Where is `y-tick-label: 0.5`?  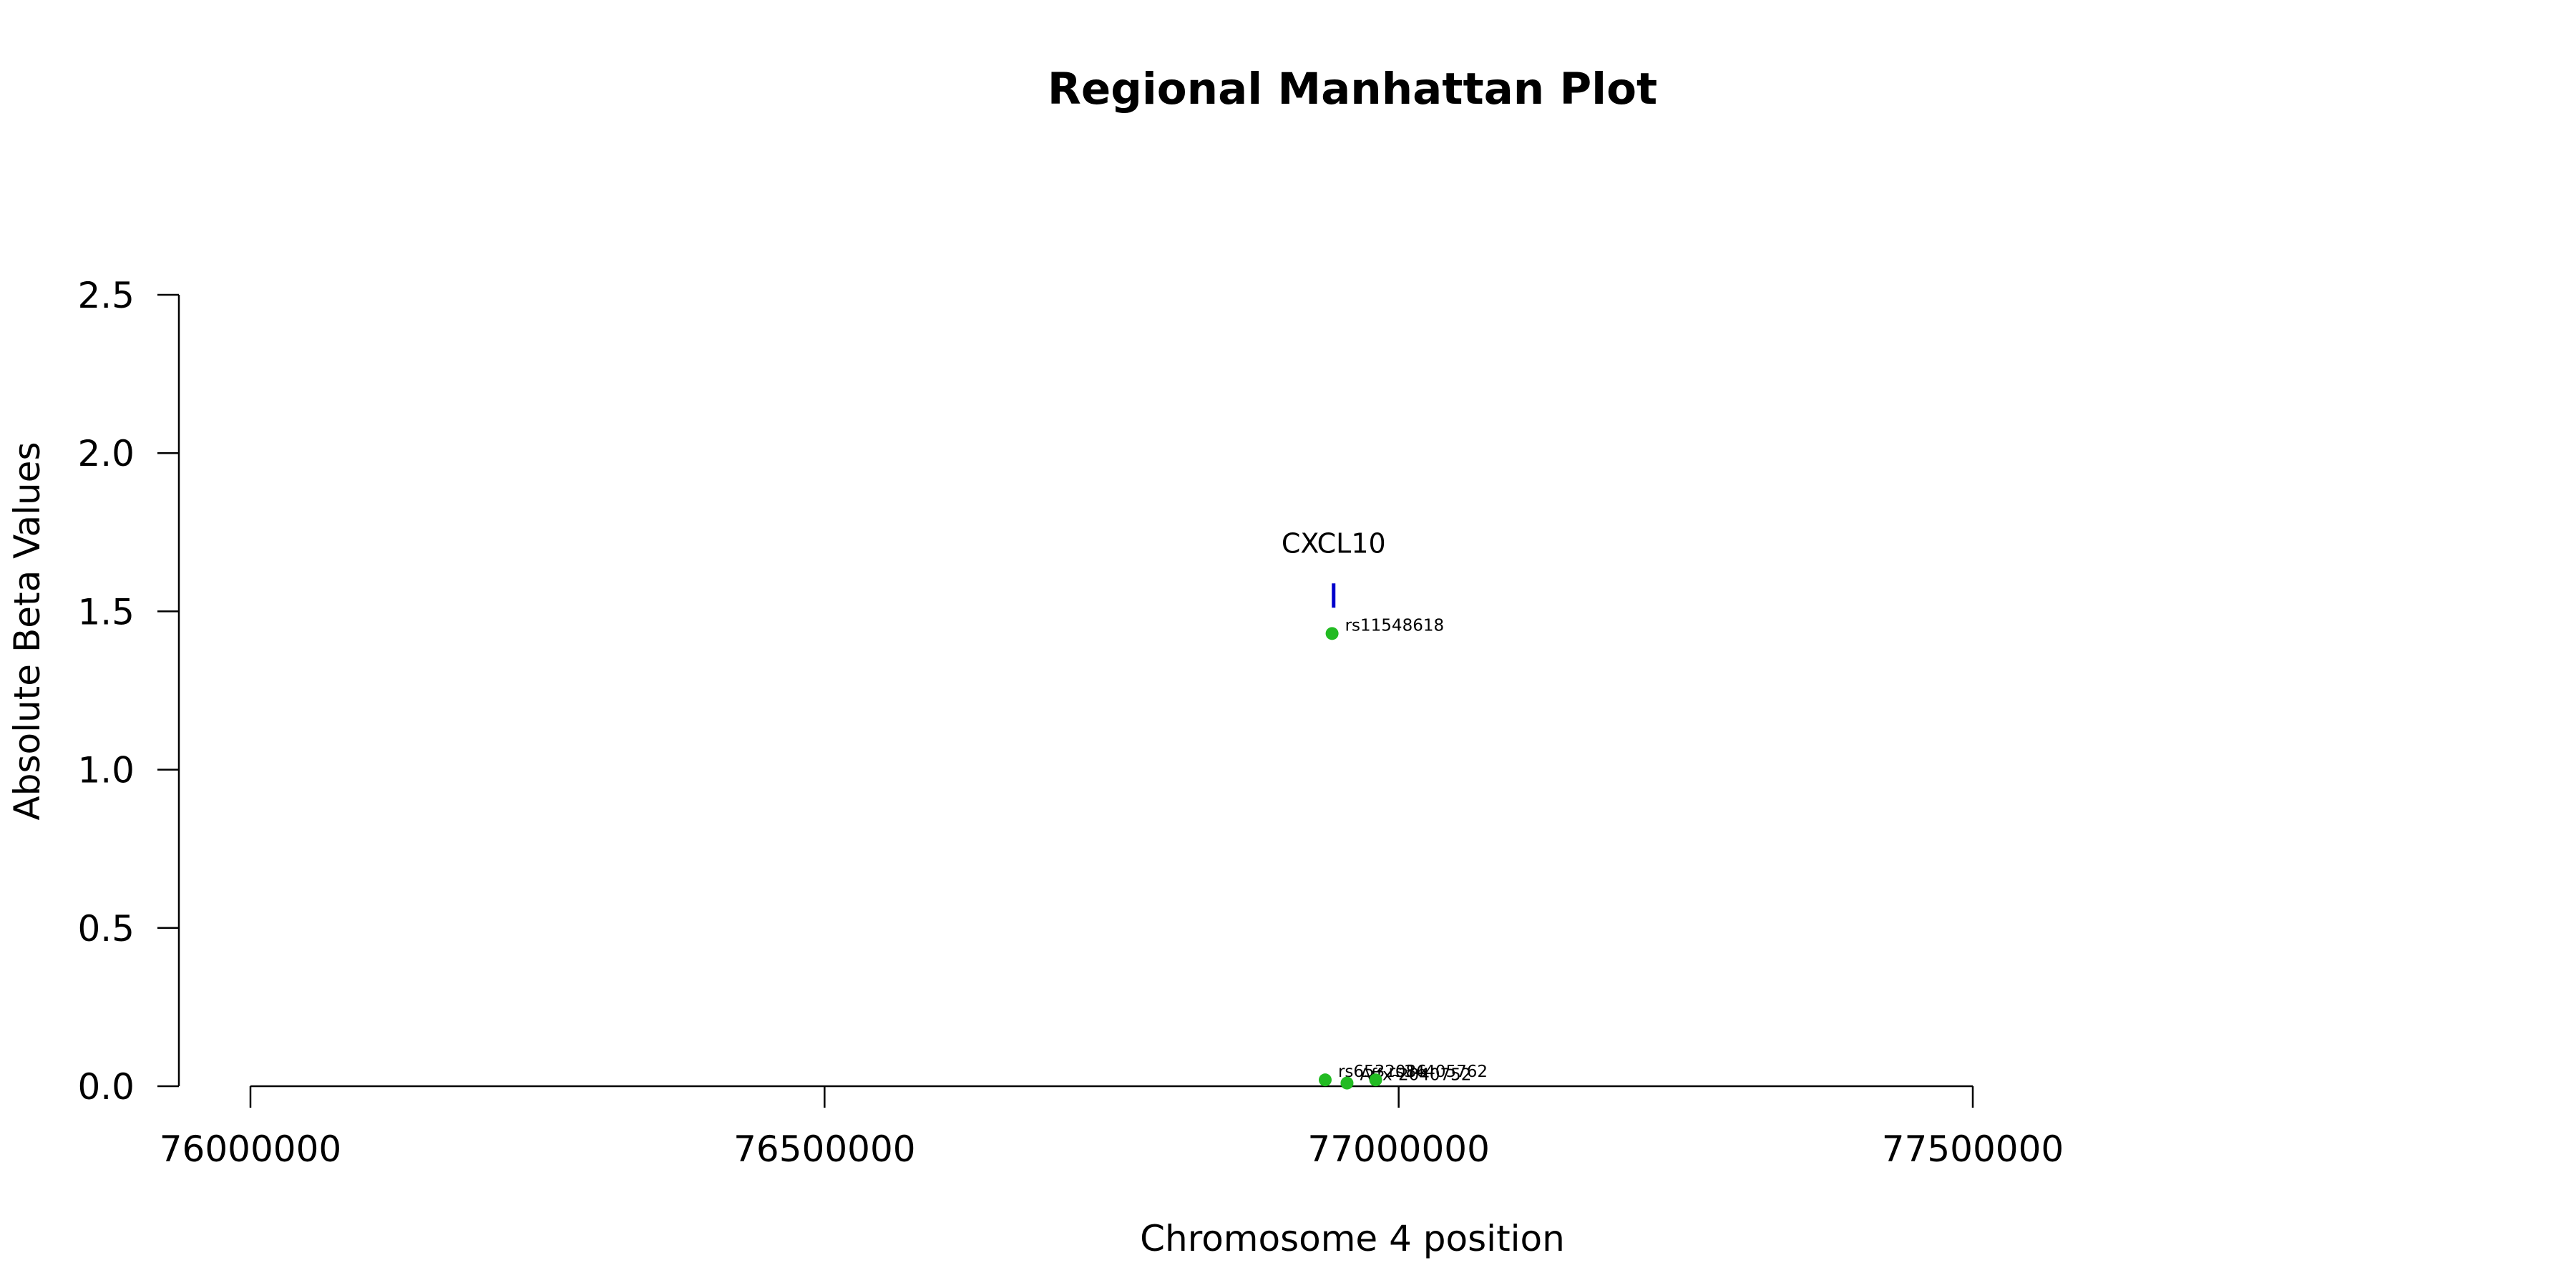 y-tick-label: 0.5 is located at coordinates (106, 929).